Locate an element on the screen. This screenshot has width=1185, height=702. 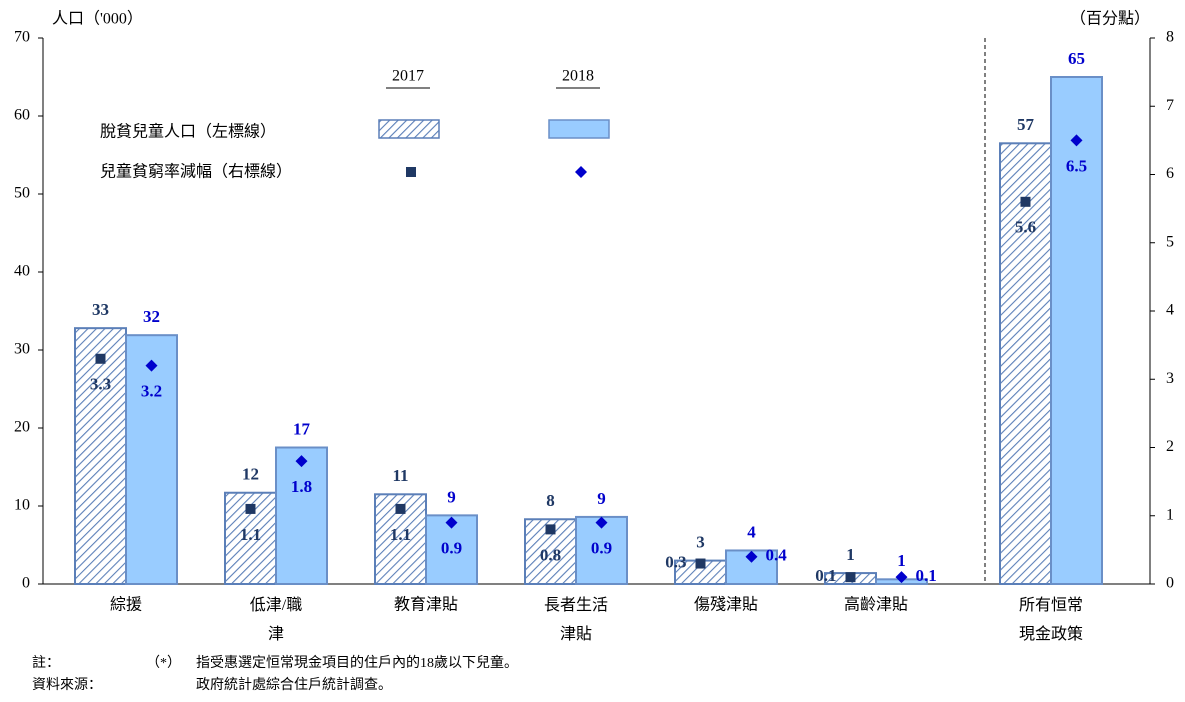
x-tick-label-line: 低津/職 is located at coordinates (276, 605).